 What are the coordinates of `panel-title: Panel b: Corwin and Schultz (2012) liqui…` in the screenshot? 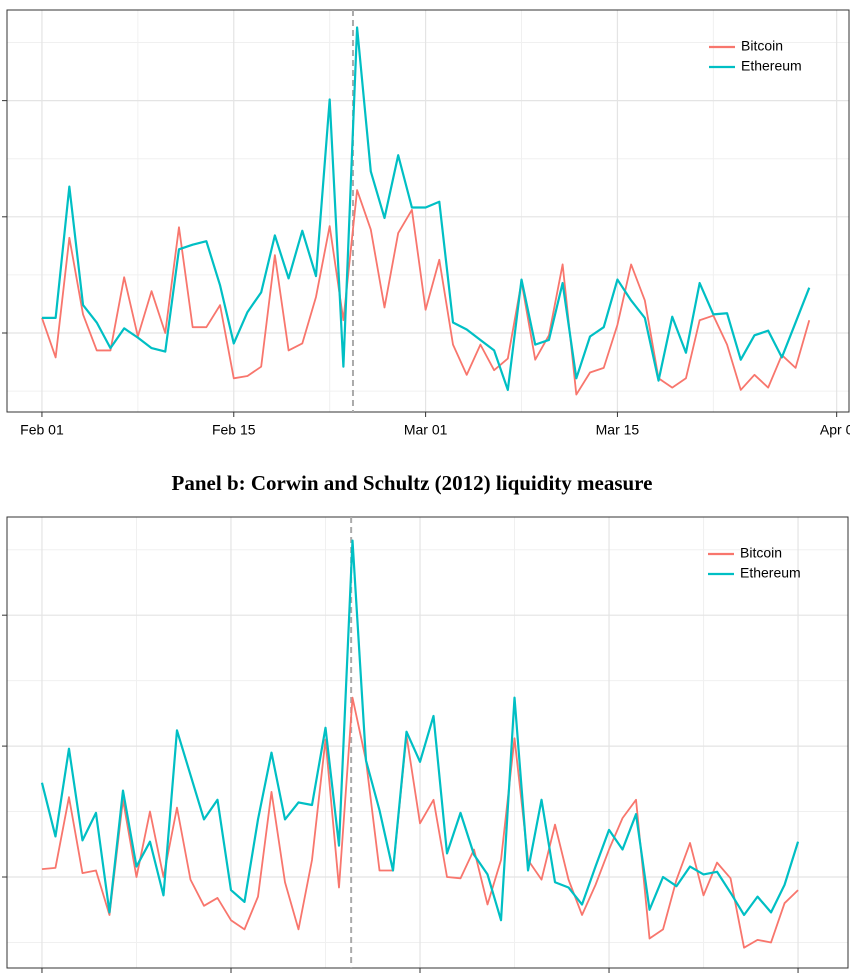 It's located at (412, 483).